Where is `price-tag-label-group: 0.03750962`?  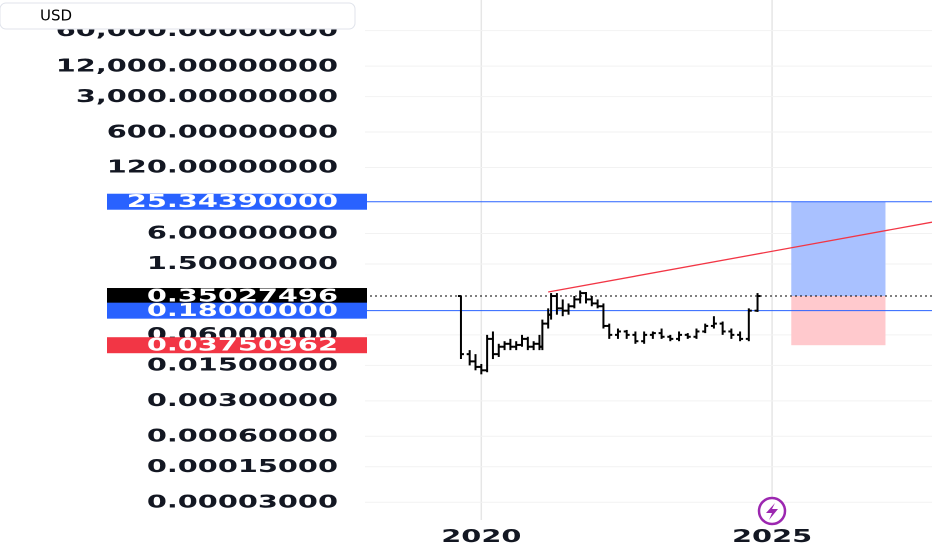 price-tag-label-group: 0.03750962 is located at coordinates (242, 344).